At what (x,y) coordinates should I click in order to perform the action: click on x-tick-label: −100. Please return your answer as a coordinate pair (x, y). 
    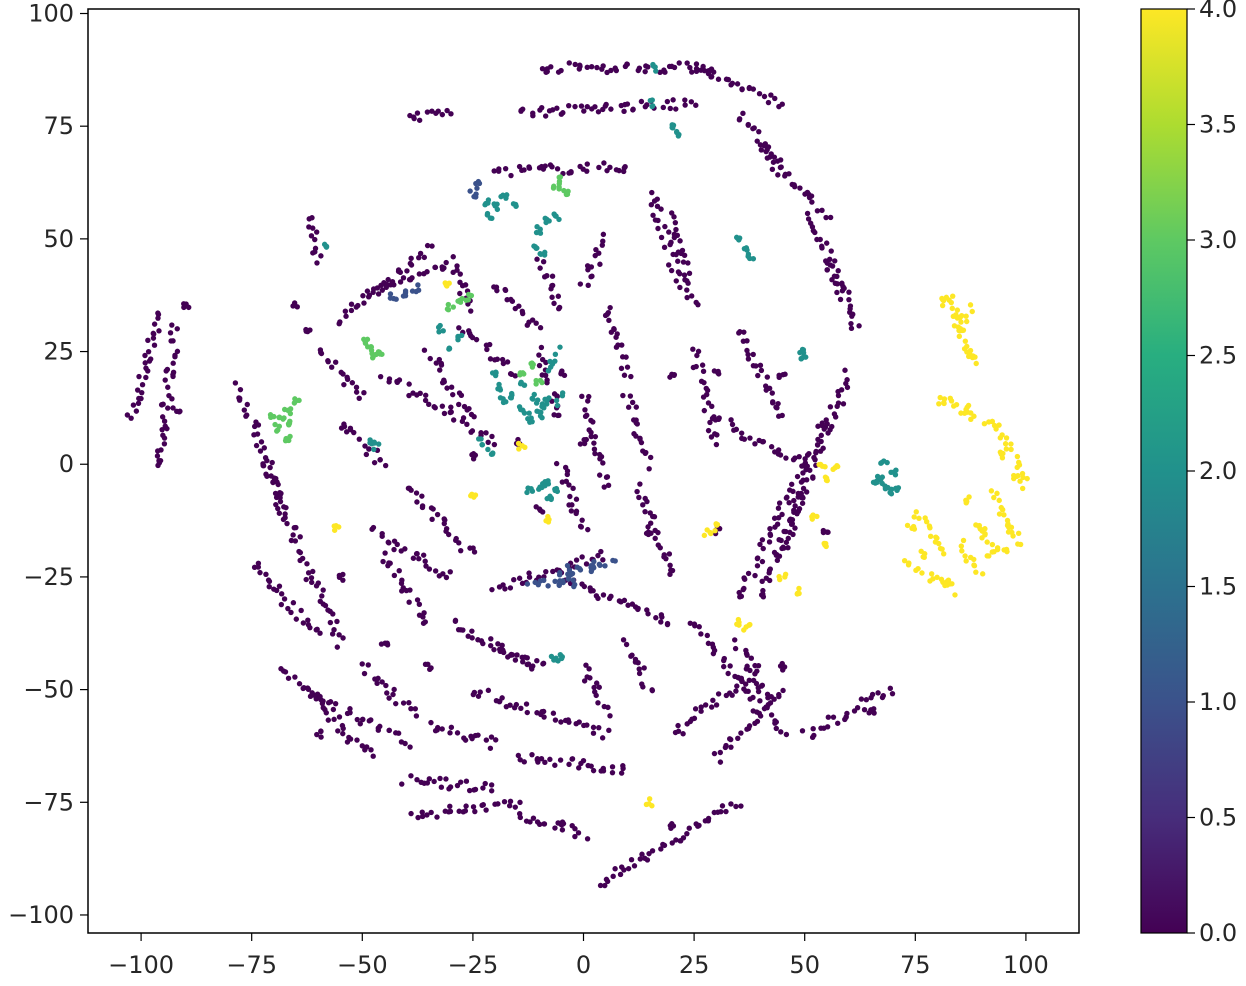
    Looking at the image, I should click on (141, 965).